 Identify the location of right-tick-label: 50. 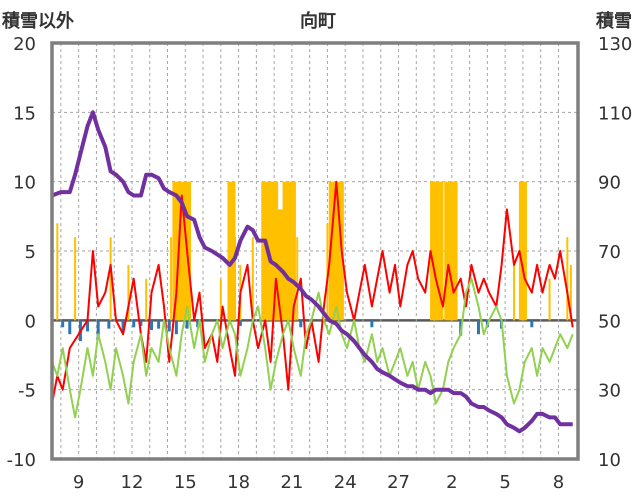
(609, 321).